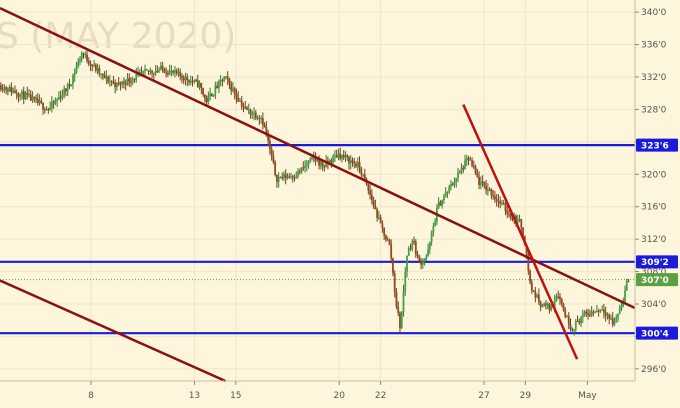 The width and height of the screenshot is (680, 408). What do you see at coordinates (657, 239) in the screenshot?
I see `price-labels: 323'6 309'2 300'4 307'0` at bounding box center [657, 239].